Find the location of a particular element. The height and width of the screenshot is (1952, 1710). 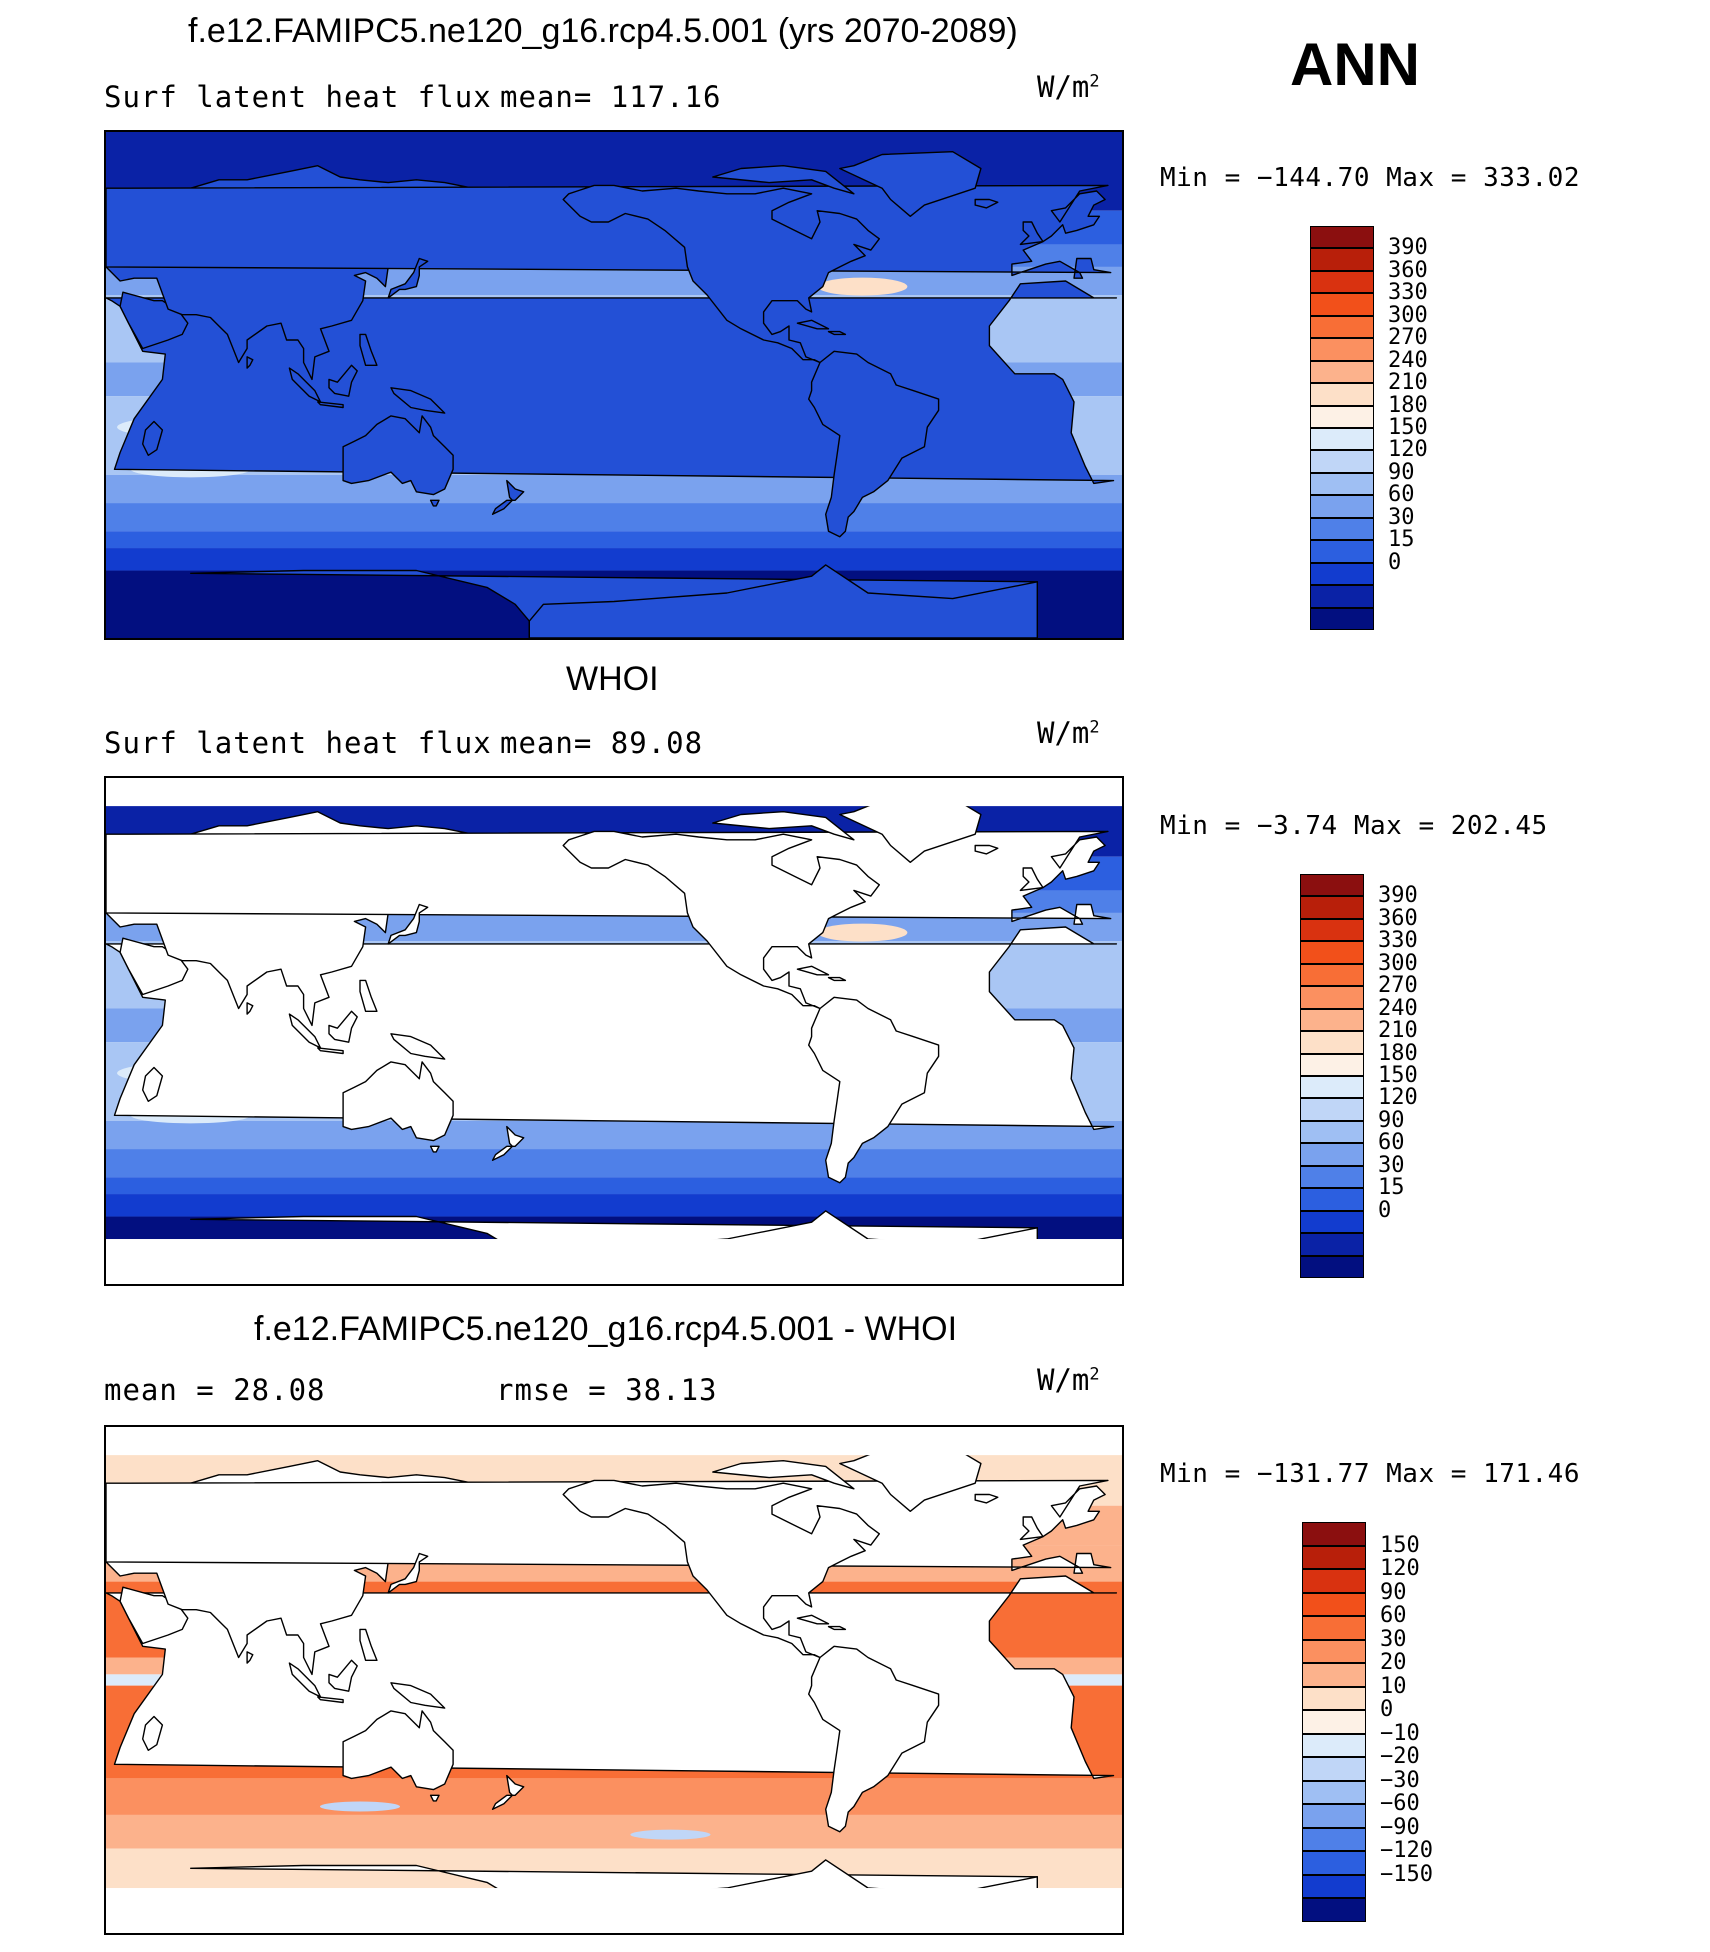

flux-band is located at coordinates (614, 489).